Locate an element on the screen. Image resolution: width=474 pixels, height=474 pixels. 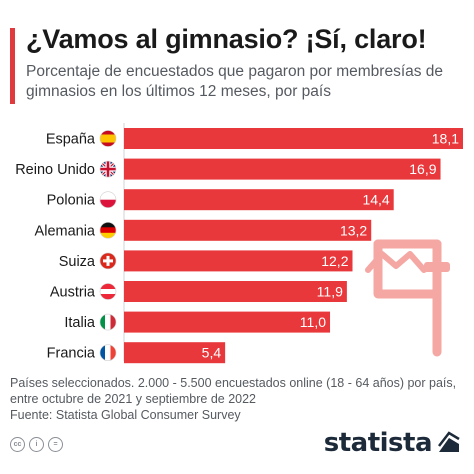
italy-flag-icon is located at coordinates (108, 322).